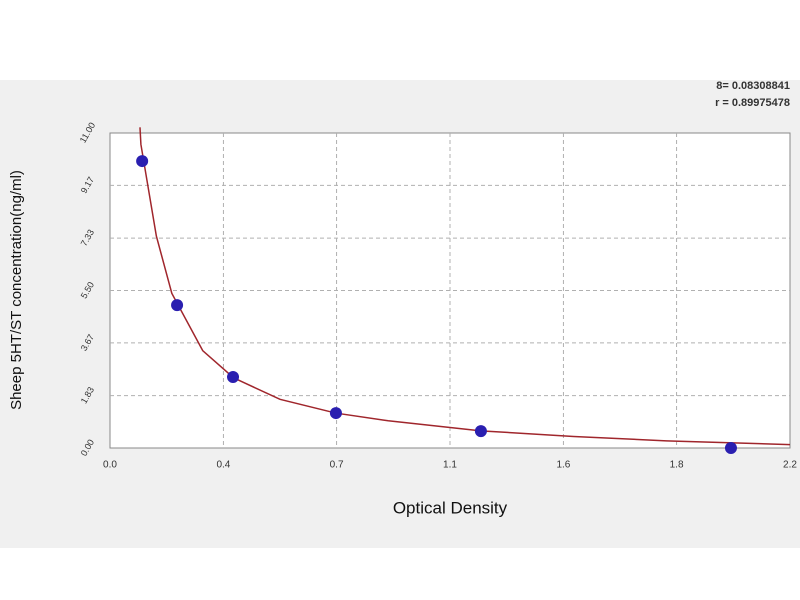 The width and height of the screenshot is (800, 600). Describe the element at coordinates (790, 465) in the screenshot. I see `x-tick-label: 2.2` at that location.